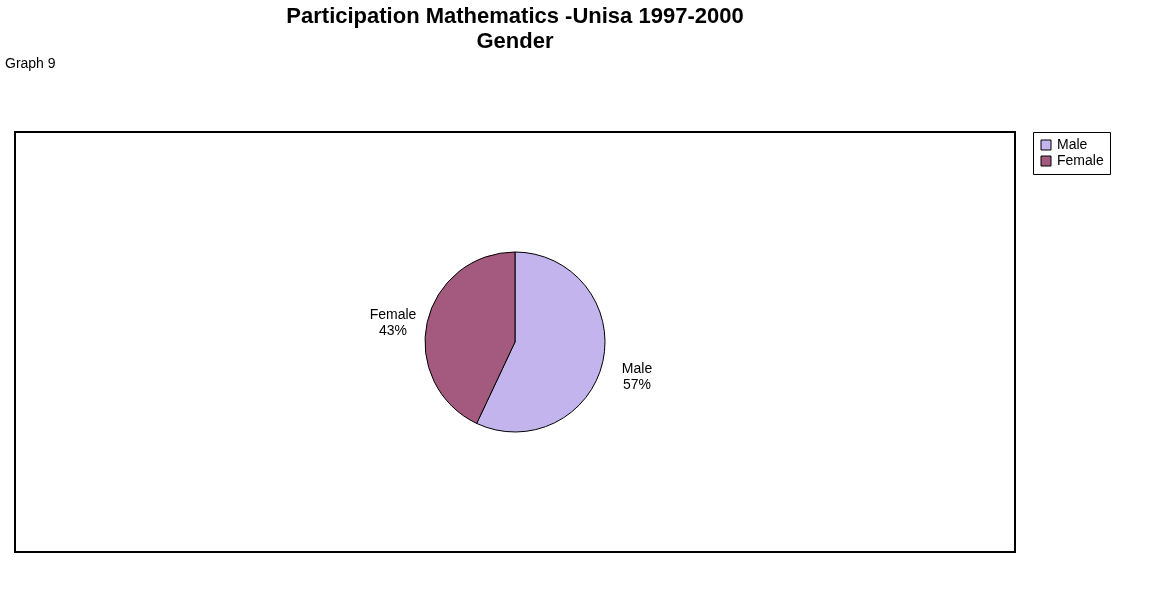  I want to click on legend-label: Female, so click(1080, 160).